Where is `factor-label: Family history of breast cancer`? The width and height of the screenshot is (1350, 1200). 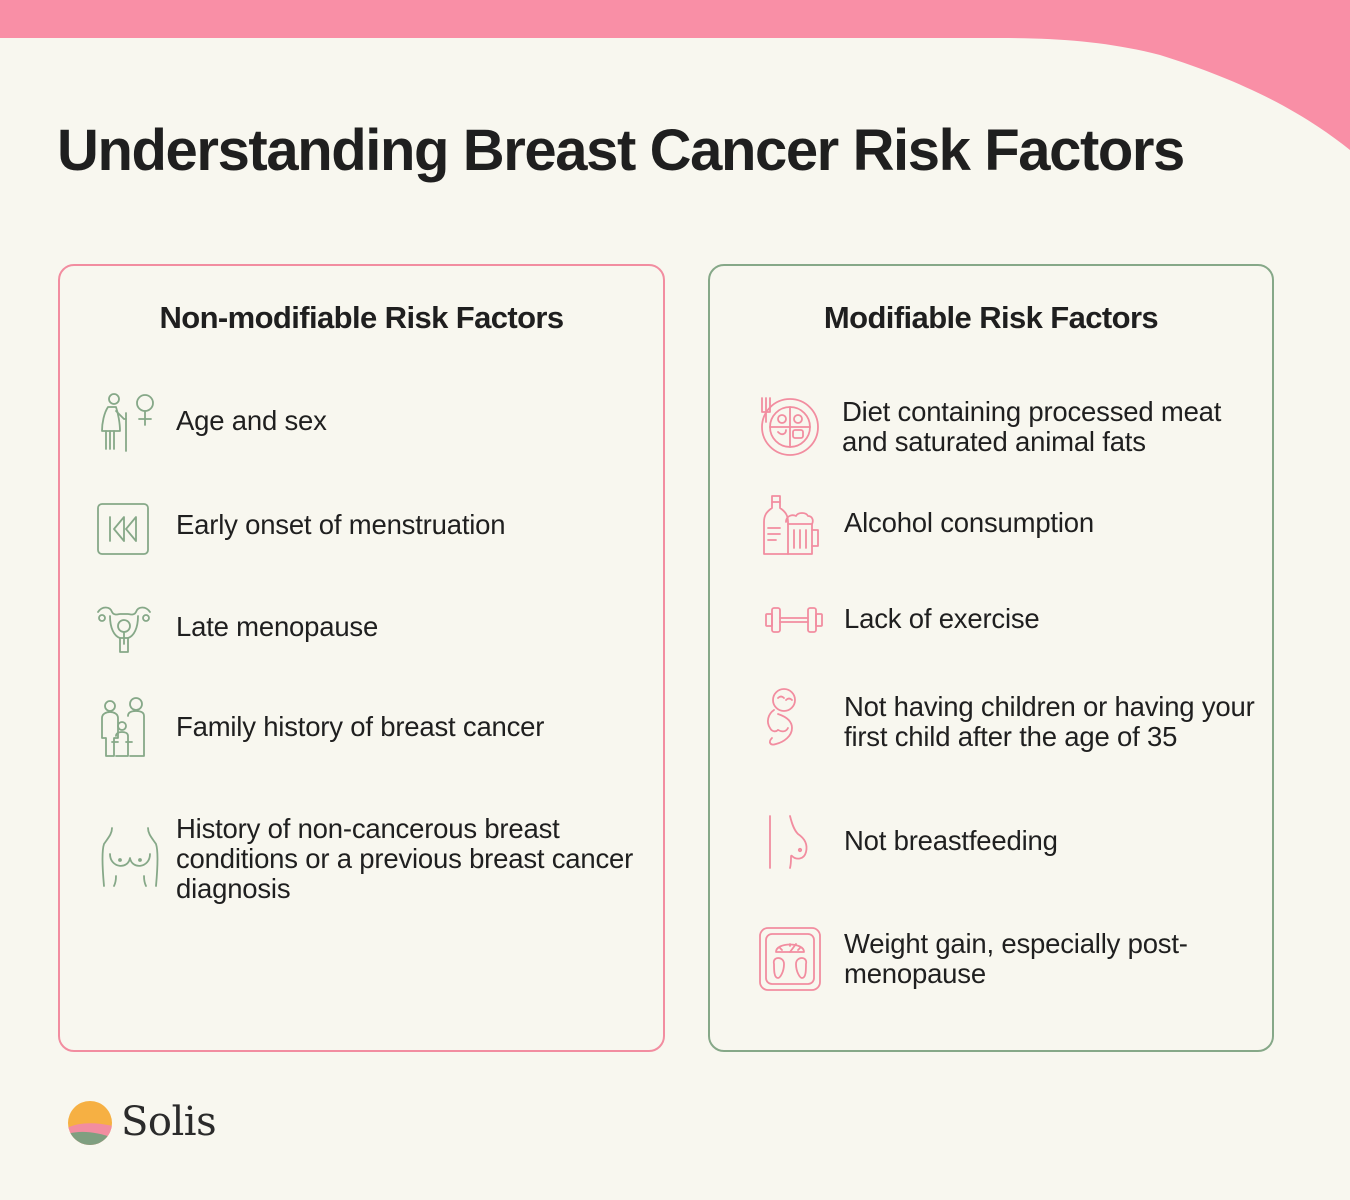 factor-label: Family history of breast cancer is located at coordinates (360, 726).